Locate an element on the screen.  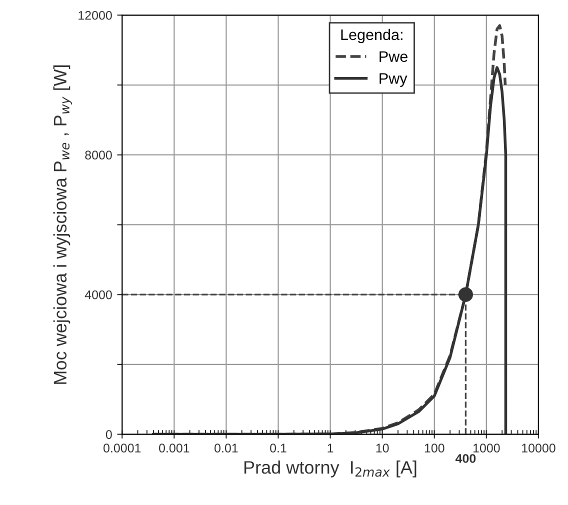
x-tick-label: 0.01 is located at coordinates (226, 448).